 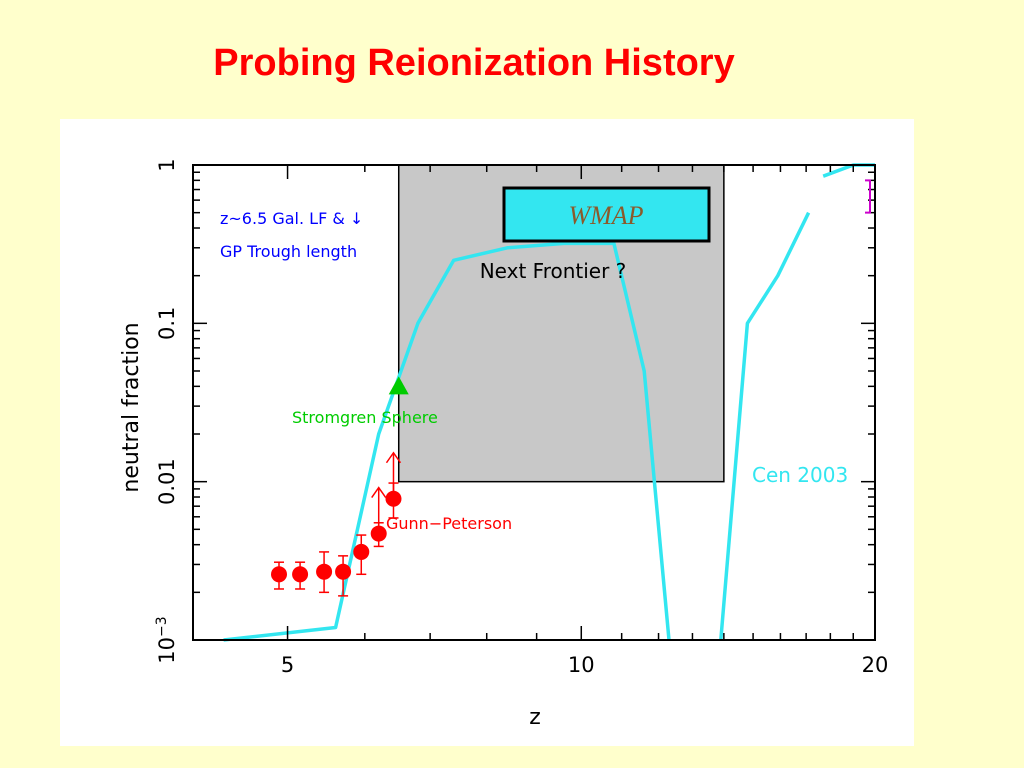 I want to click on next-frontier-label: Next Frontier ?, so click(x=553, y=271).